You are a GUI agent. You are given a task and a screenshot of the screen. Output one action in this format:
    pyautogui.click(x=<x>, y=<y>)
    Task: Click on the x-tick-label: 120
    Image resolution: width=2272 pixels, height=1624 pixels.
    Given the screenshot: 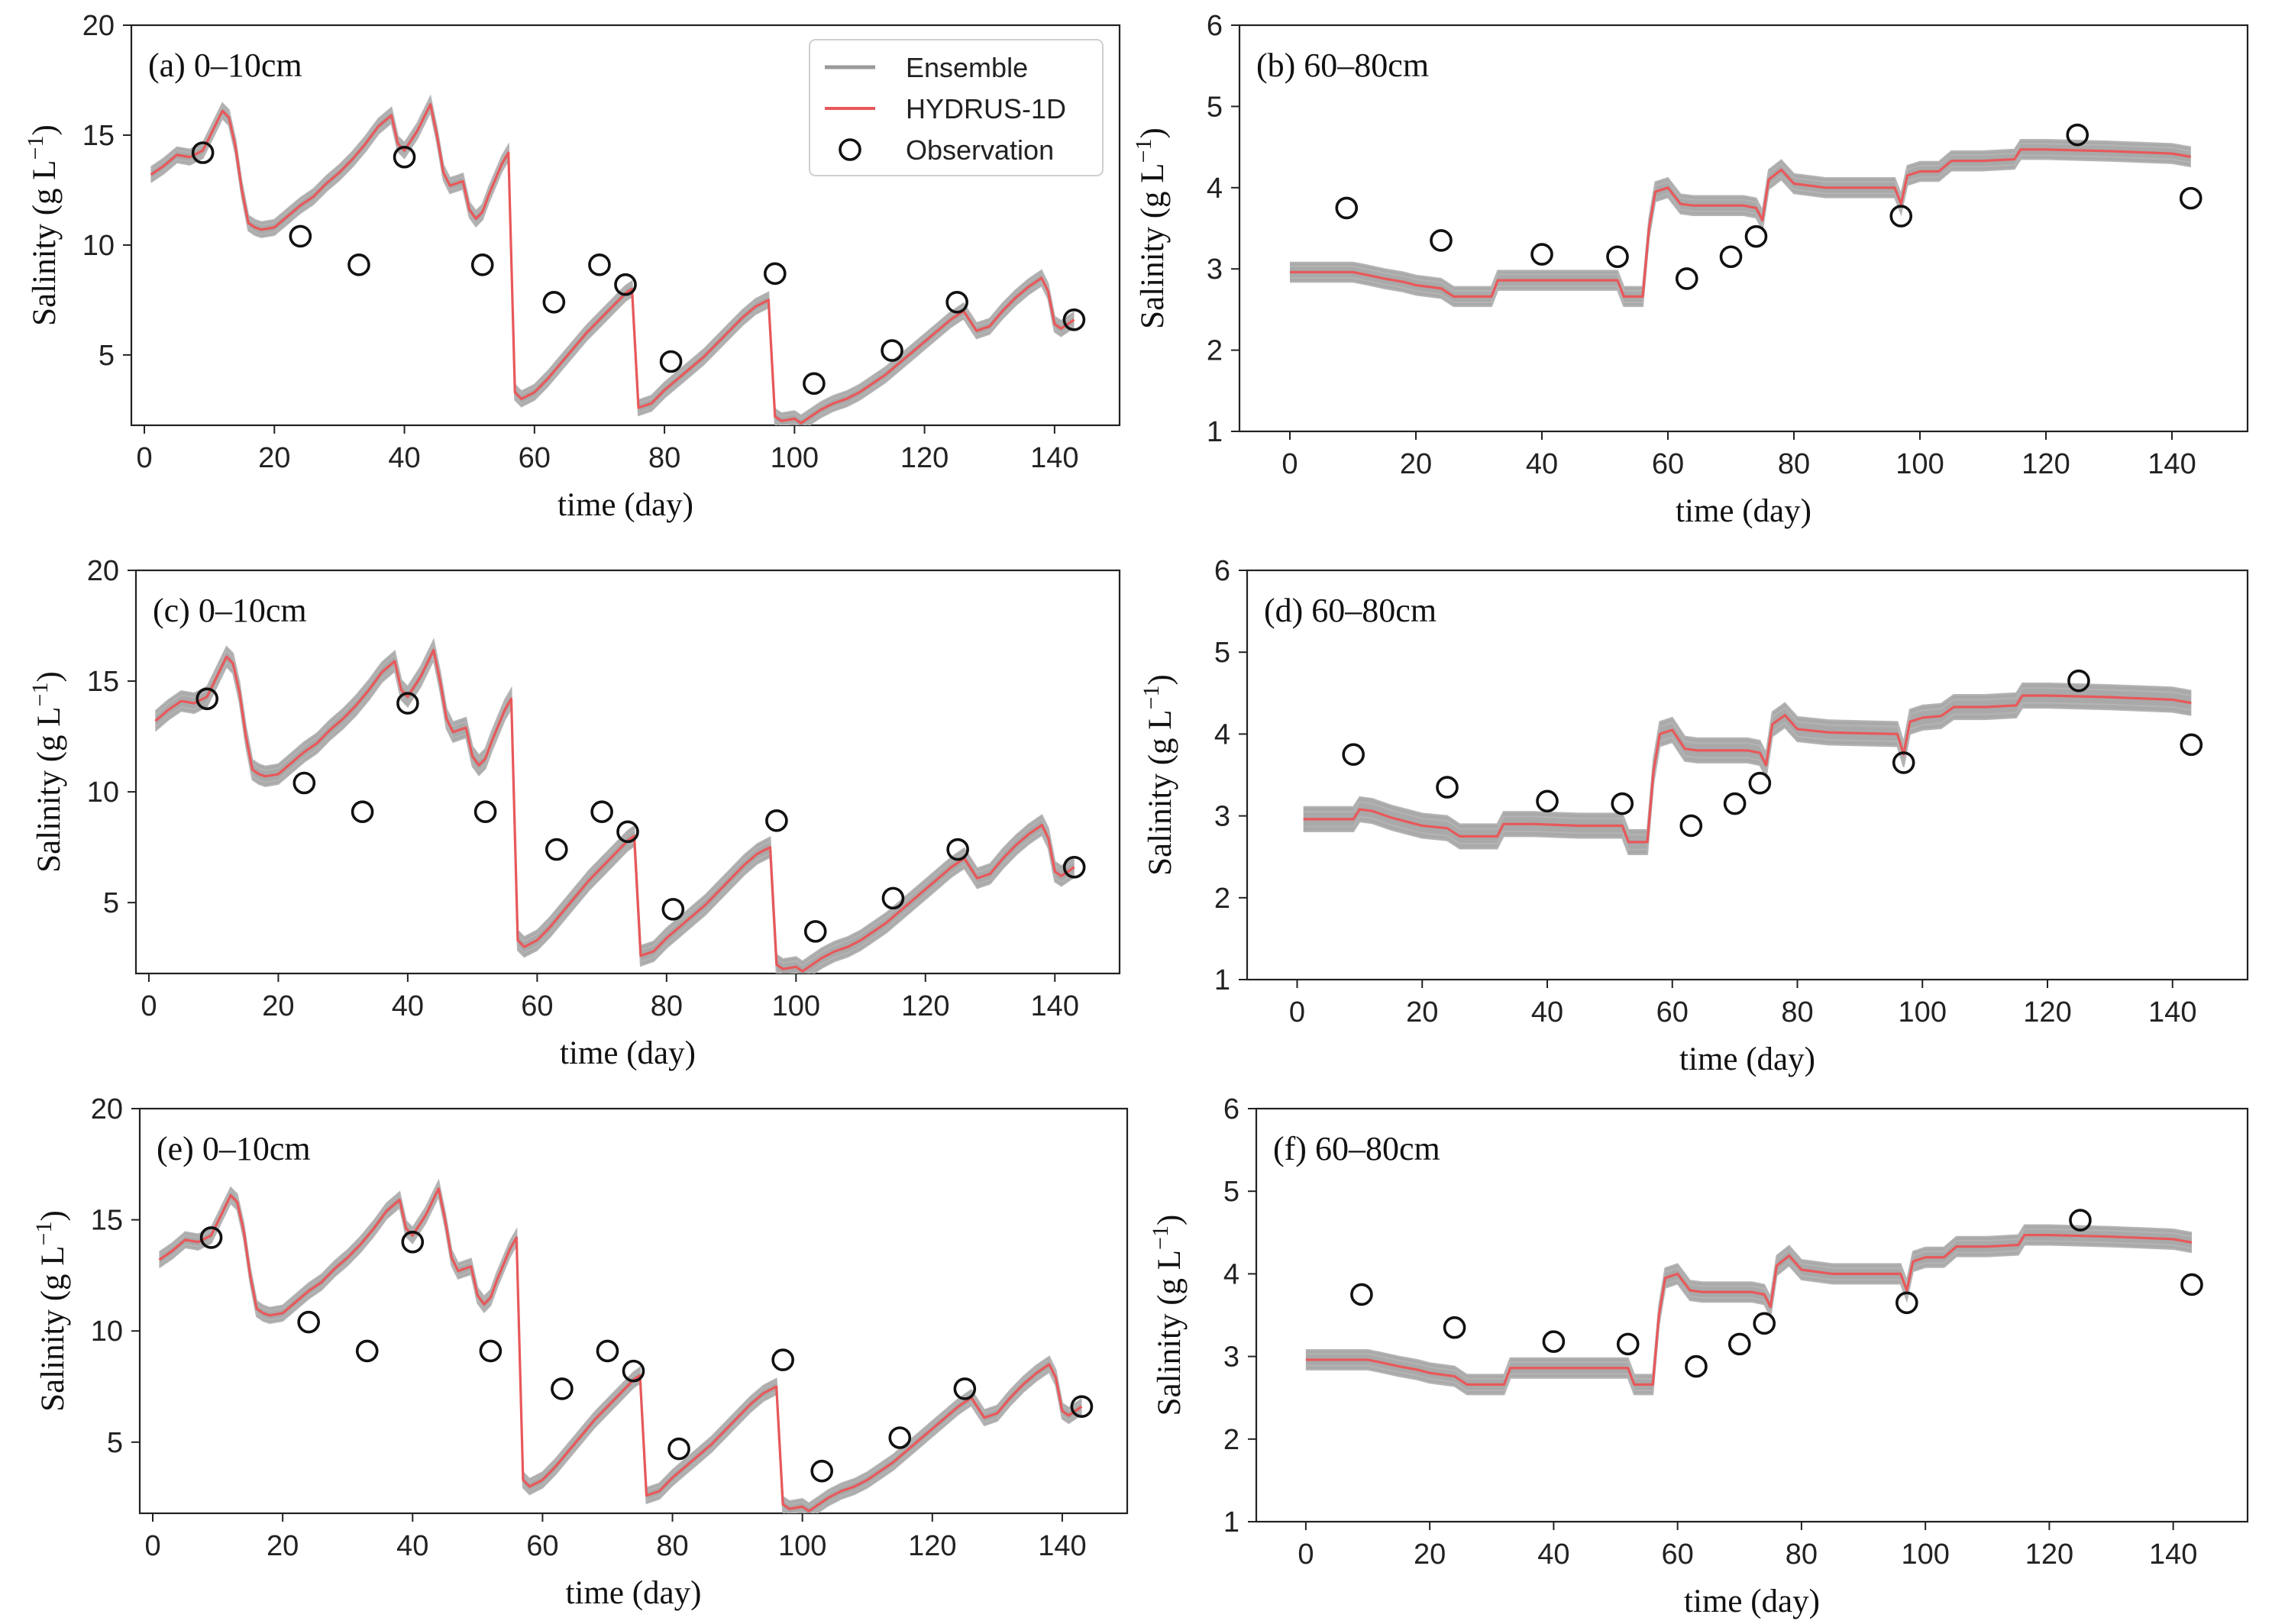 What is the action you would take?
    pyautogui.click(x=2046, y=464)
    